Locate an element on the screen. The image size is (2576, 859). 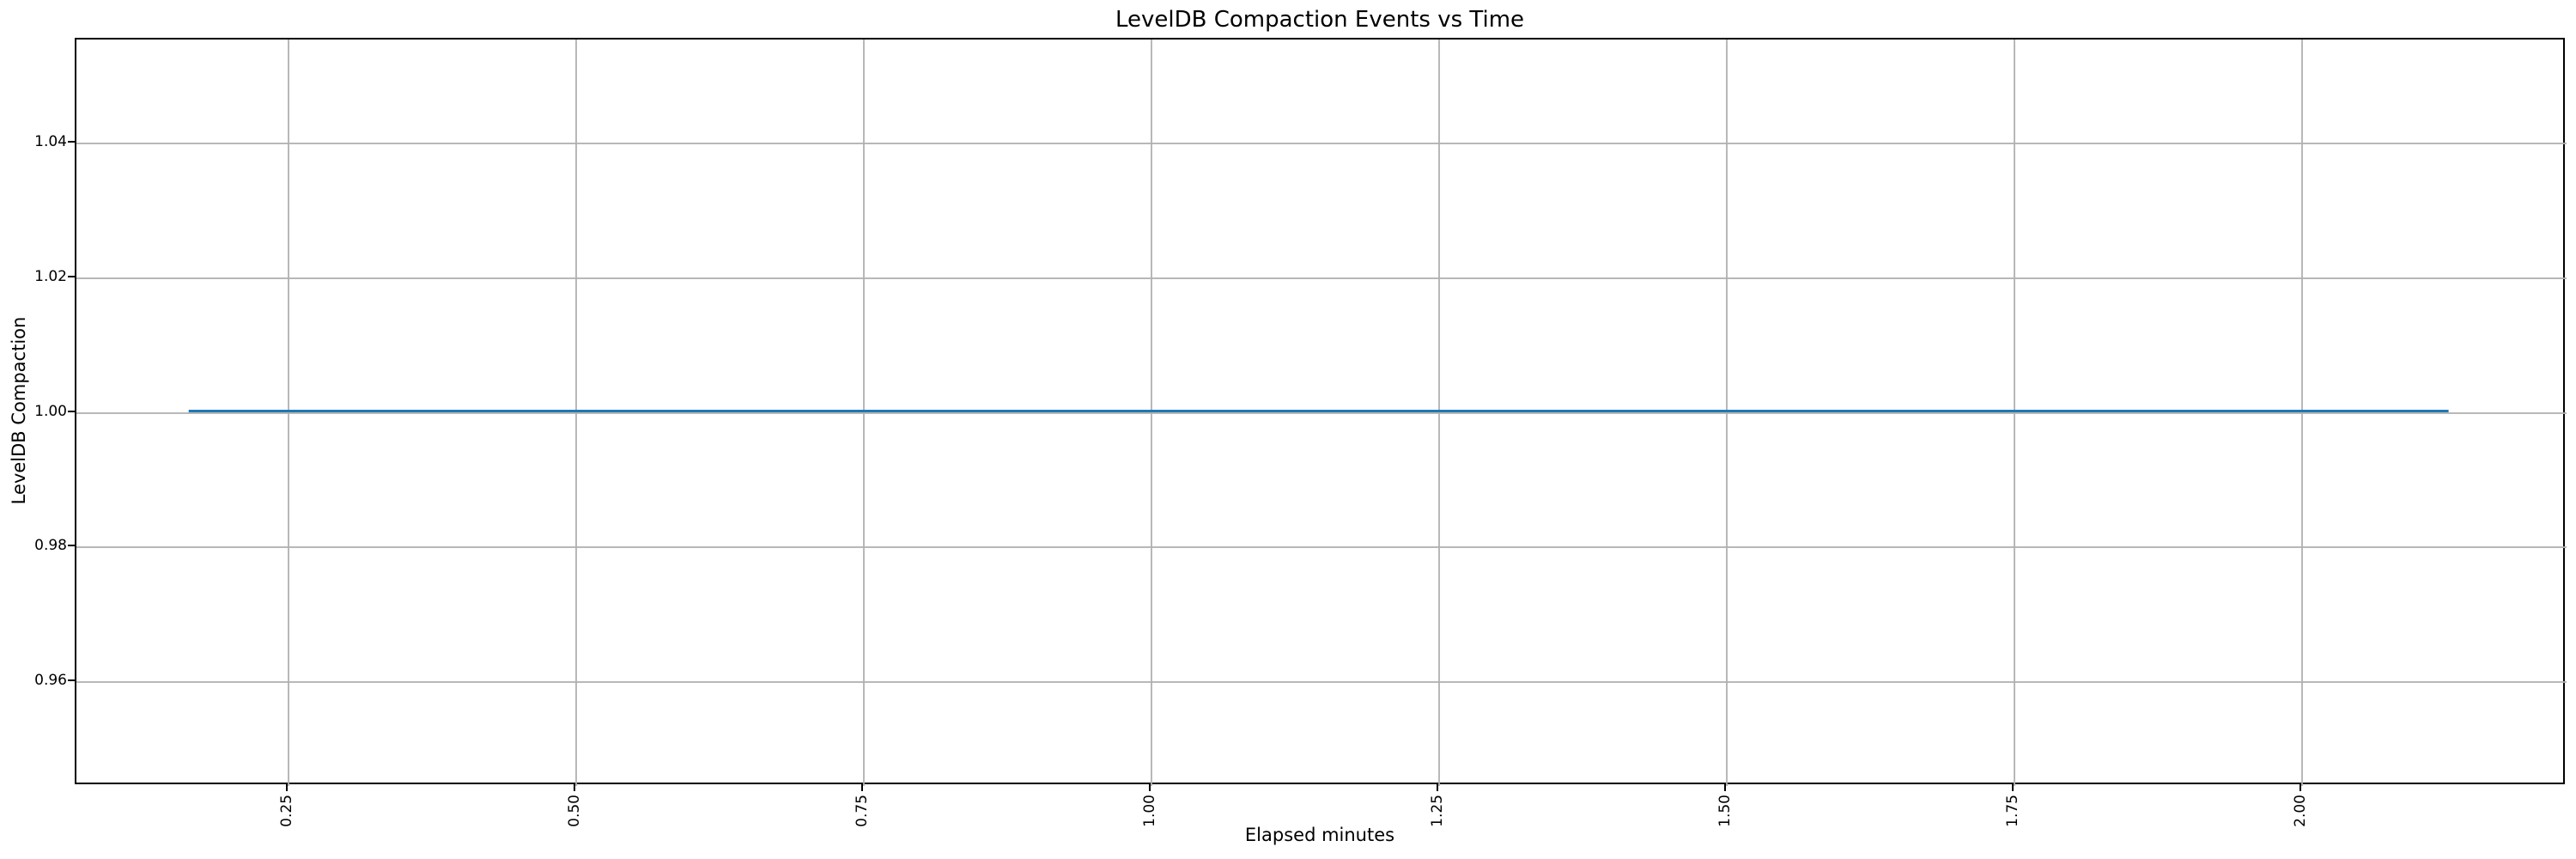
chart-title: LevelDB Compaction Events vs Time is located at coordinates (1320, 20).